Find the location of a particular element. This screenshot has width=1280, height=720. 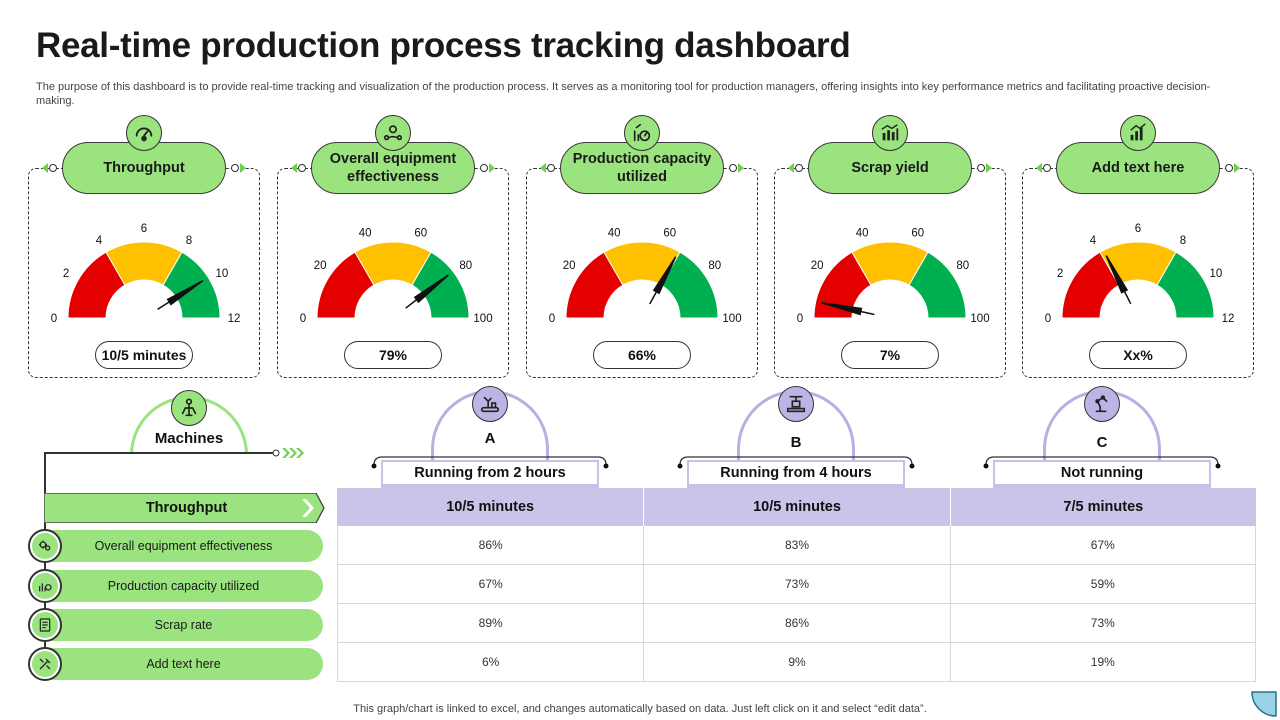

table-row: 89% 86% 73% is located at coordinates (796, 623).